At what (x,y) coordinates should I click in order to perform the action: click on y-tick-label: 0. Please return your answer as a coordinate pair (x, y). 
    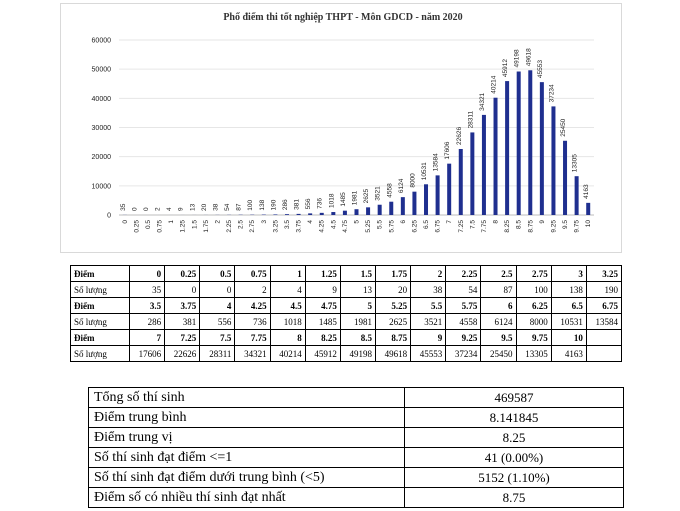
    Looking at the image, I should click on (109, 216).